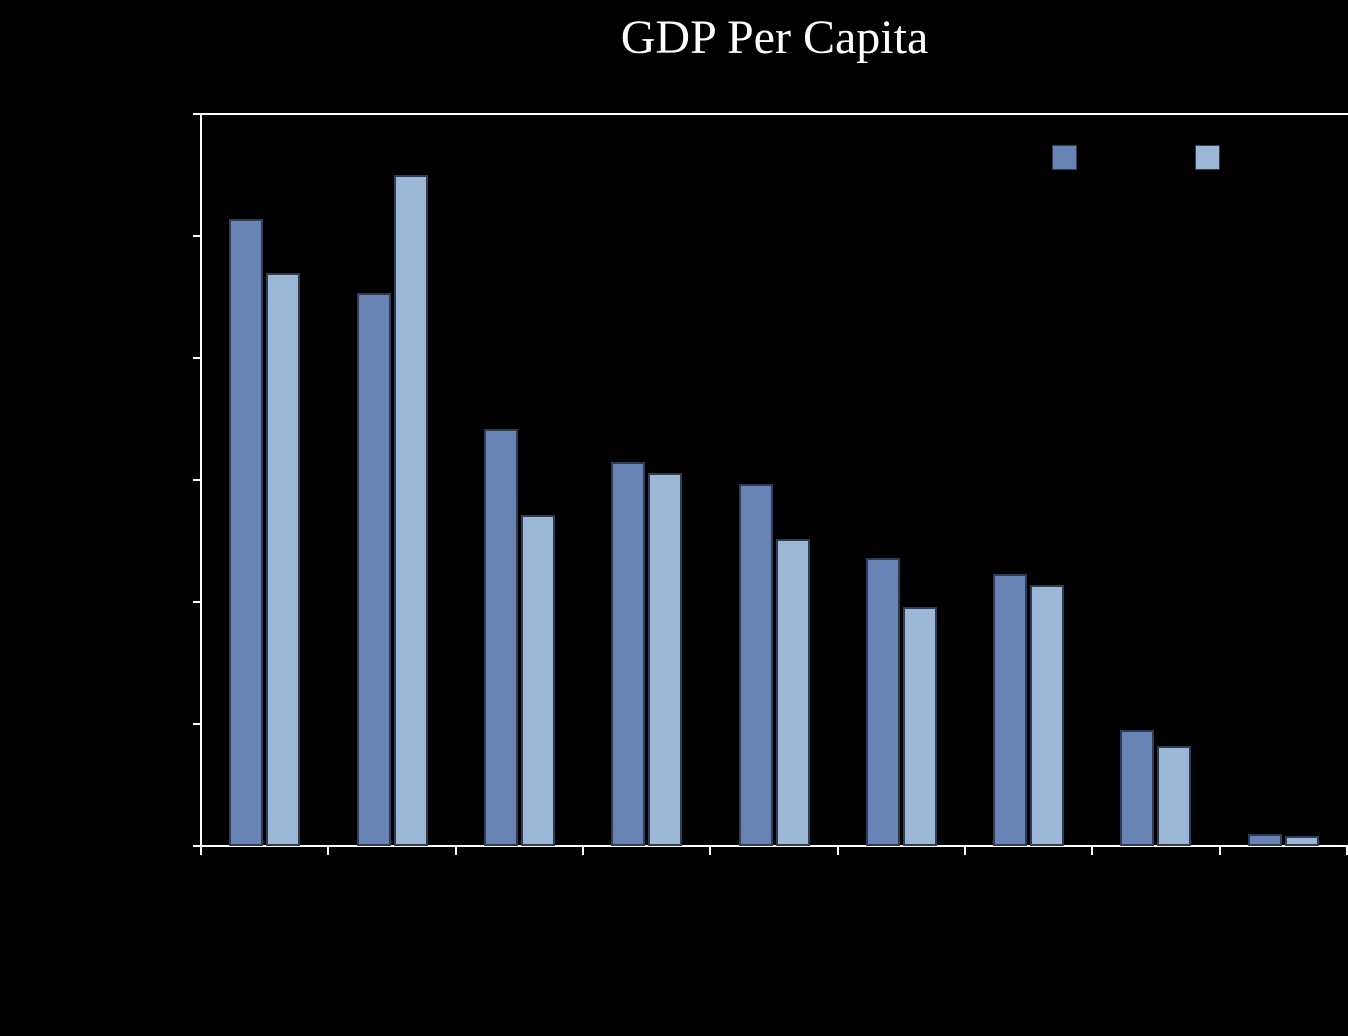 The width and height of the screenshot is (1348, 1036). Describe the element at coordinates (772, 114) in the screenshot. I see `plot-top-border` at that location.